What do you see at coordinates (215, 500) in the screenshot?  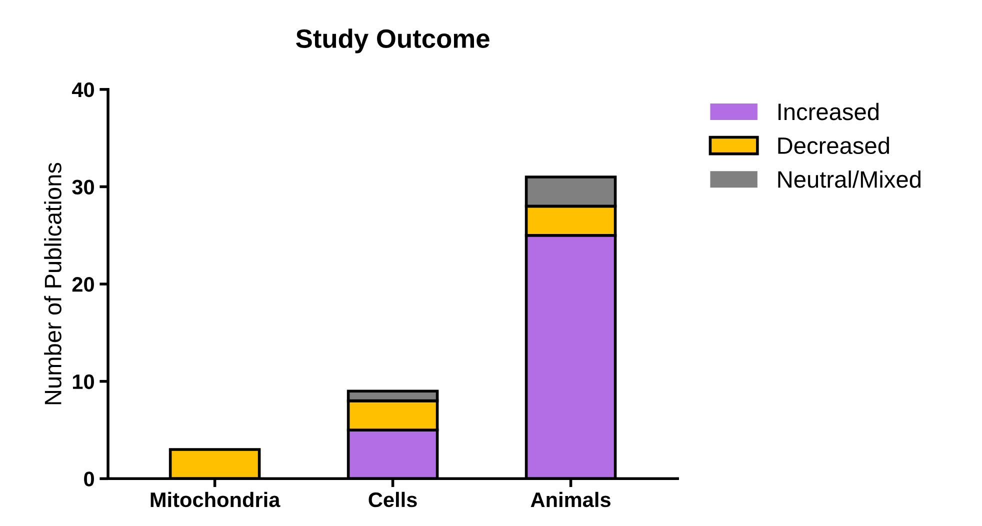 I see `x-tick-label: Mitochondria` at bounding box center [215, 500].